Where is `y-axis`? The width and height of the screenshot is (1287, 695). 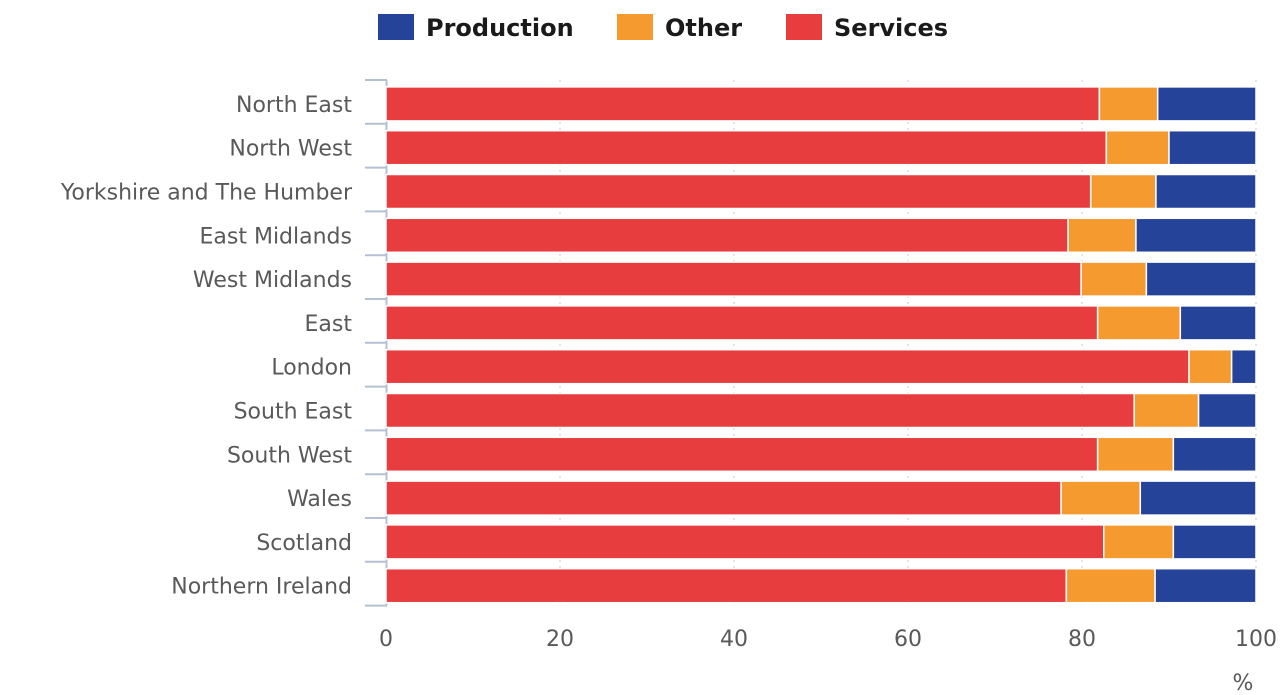
y-axis is located at coordinates (376, 343).